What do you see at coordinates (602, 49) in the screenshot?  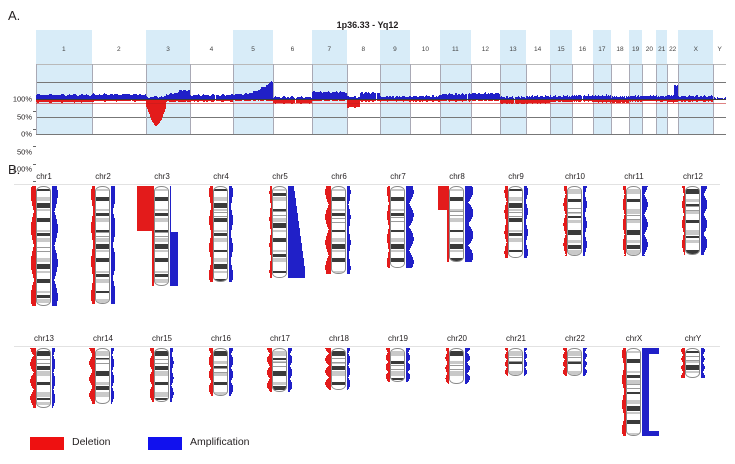 I see `chromosome-axis-label: 17` at bounding box center [602, 49].